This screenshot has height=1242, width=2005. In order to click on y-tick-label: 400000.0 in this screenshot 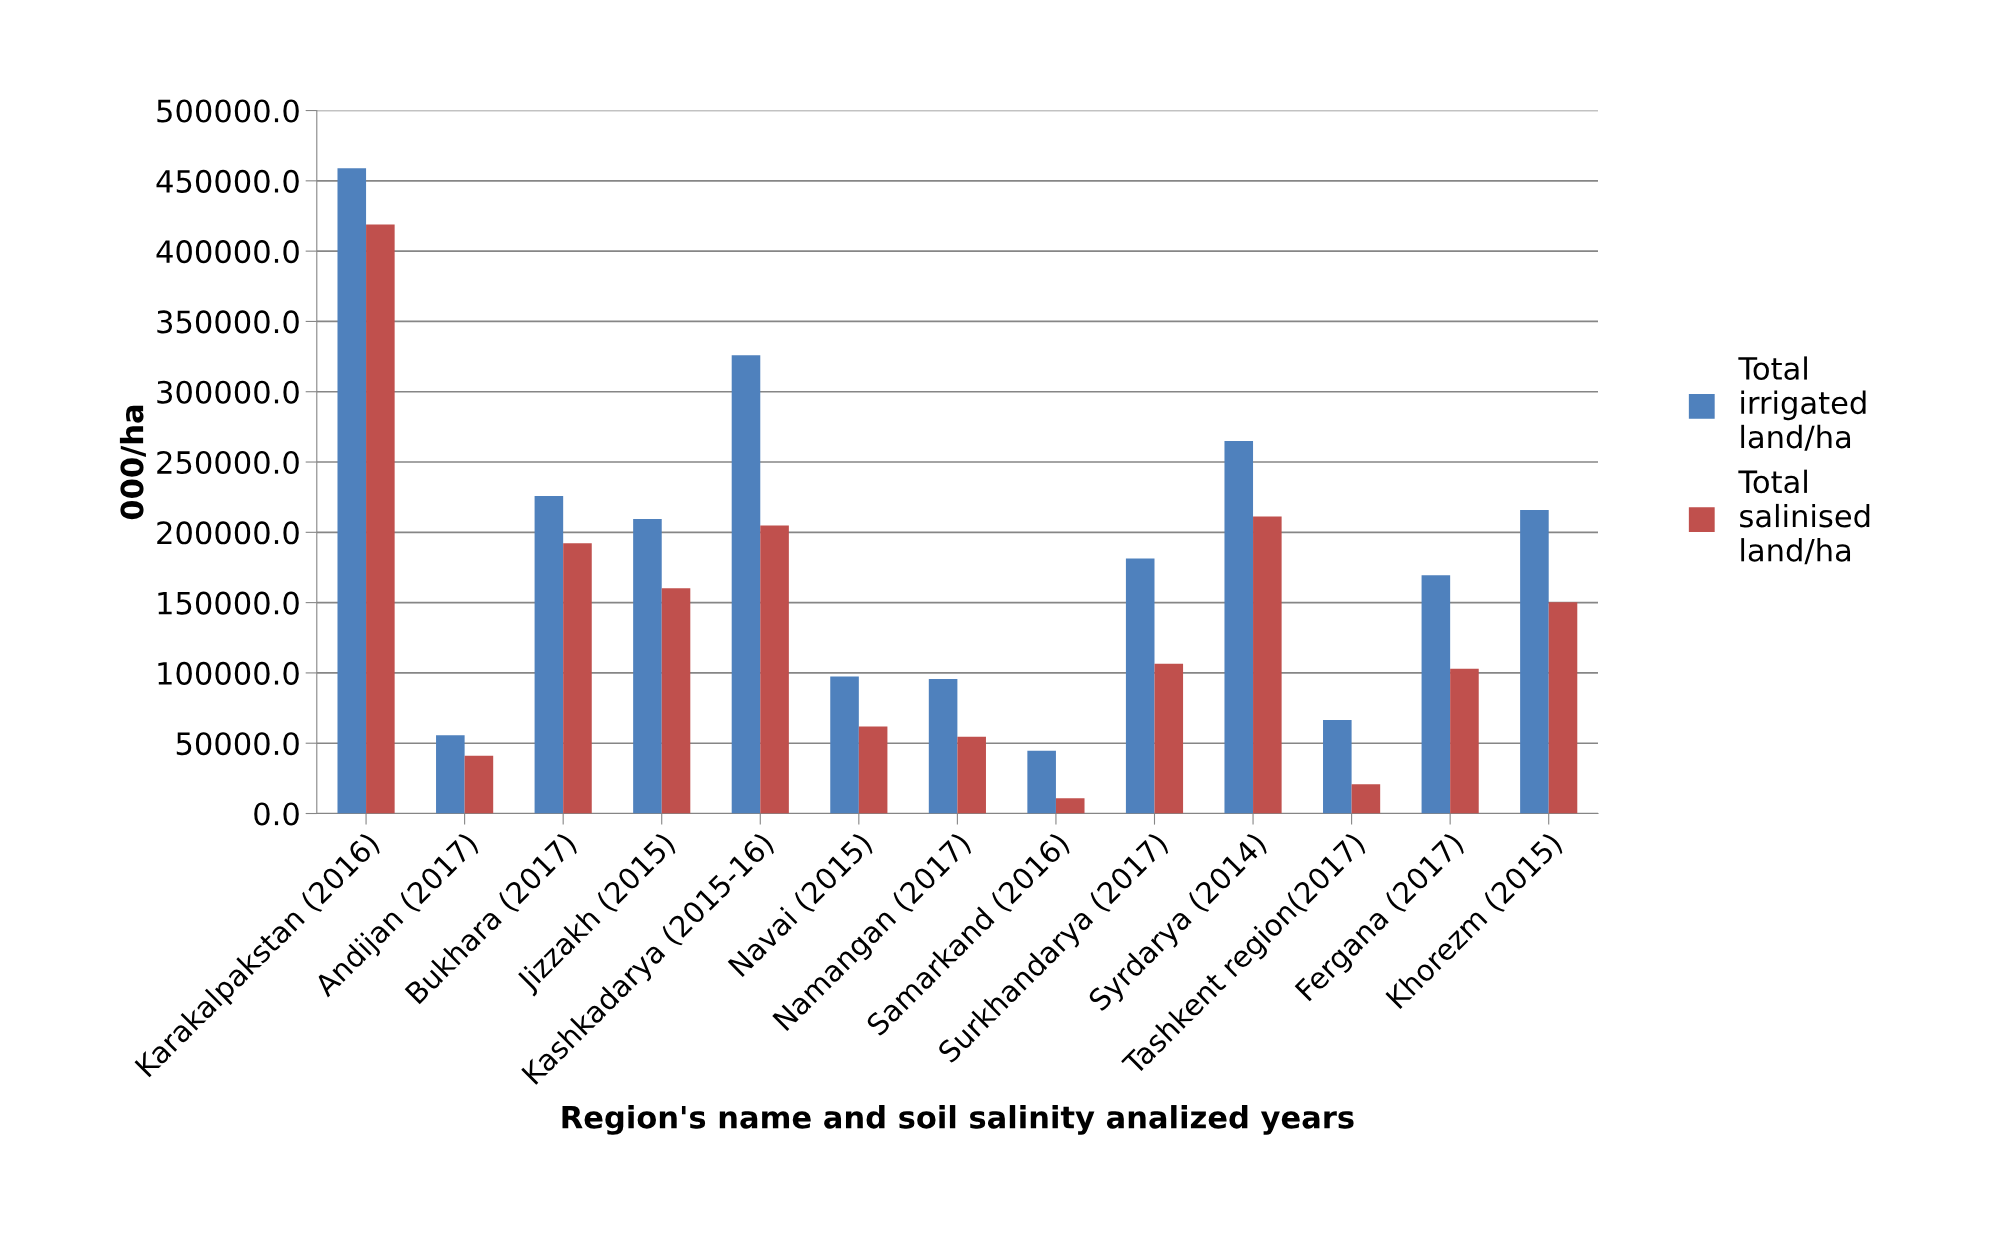, I will do `click(227, 252)`.